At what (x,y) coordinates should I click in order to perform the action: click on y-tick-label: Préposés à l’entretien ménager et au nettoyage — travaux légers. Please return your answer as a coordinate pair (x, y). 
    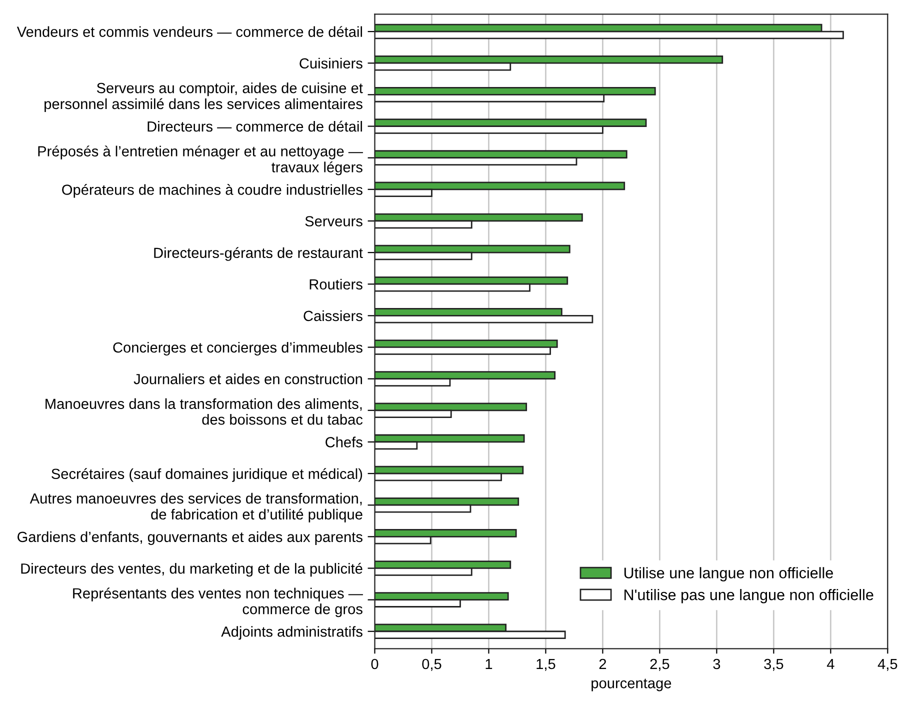
    Looking at the image, I should click on (200, 161).